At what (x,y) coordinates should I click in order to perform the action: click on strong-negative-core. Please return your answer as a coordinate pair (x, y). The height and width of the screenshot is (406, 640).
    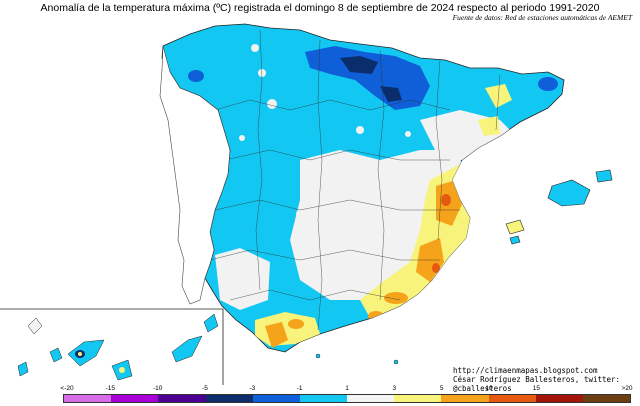
    Looking at the image, I should click on (359, 65).